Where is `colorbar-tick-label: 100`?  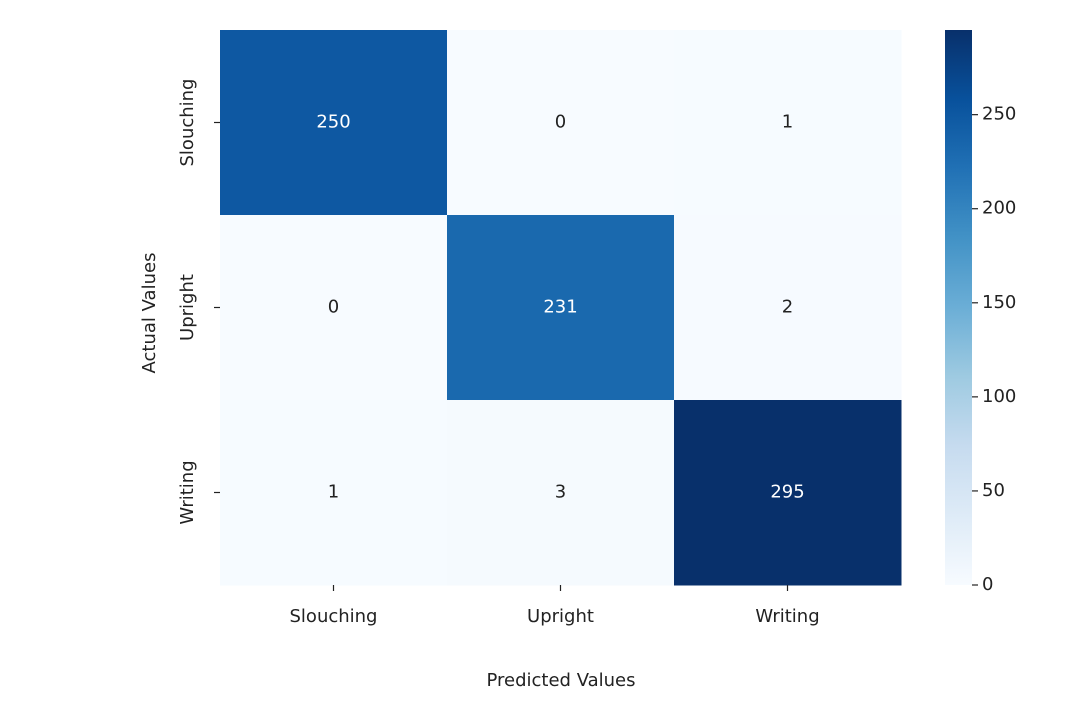
colorbar-tick-label: 100 is located at coordinates (999, 396).